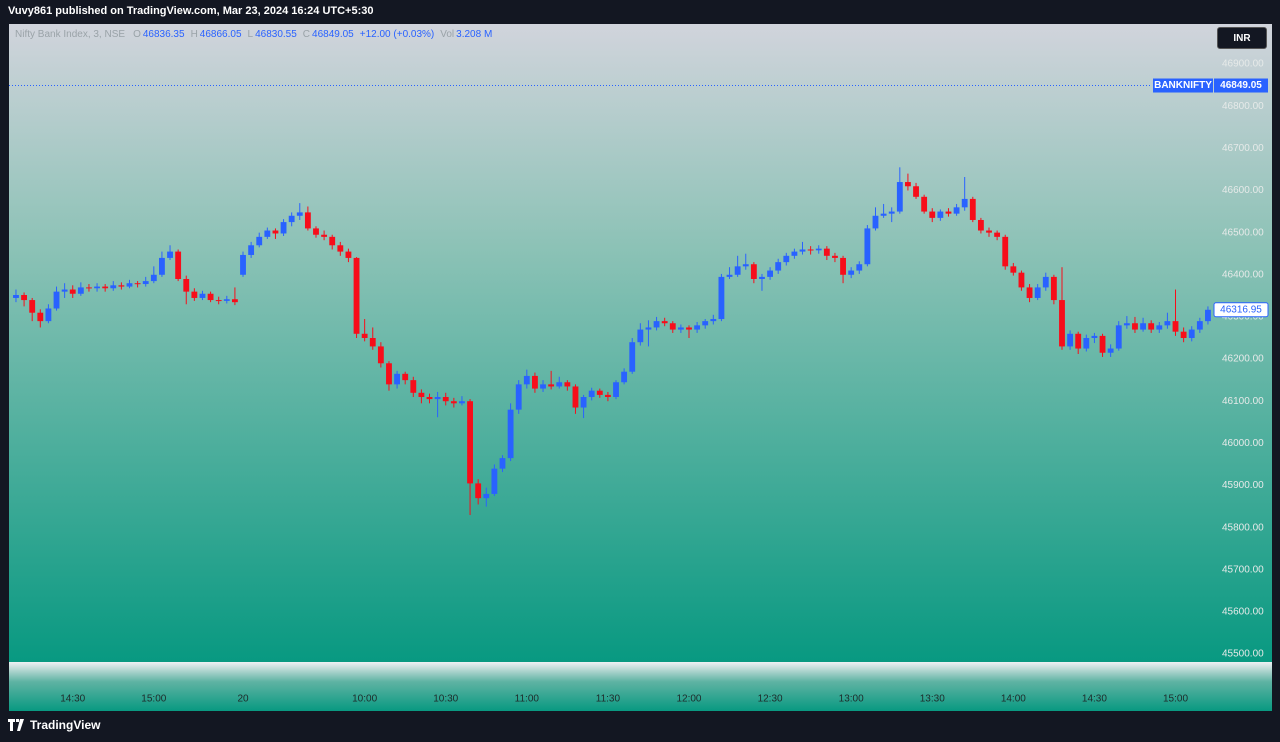 This screenshot has height=742, width=1280. What do you see at coordinates (1243, 274) in the screenshot?
I see `y-tick-label: 46400.00` at bounding box center [1243, 274].